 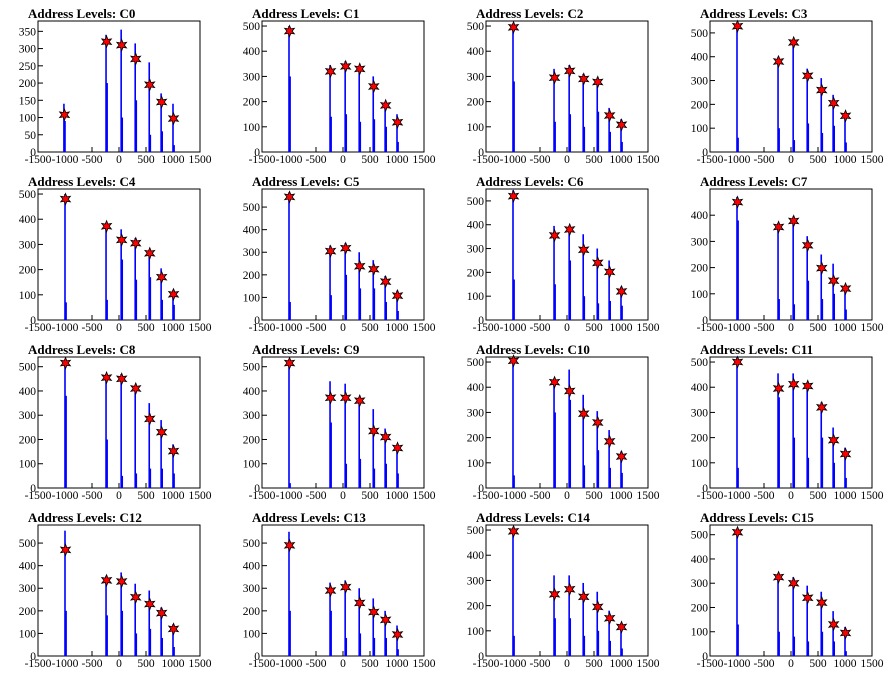 I want to click on chart-title: Address Levels: C1, so click(x=305, y=13).